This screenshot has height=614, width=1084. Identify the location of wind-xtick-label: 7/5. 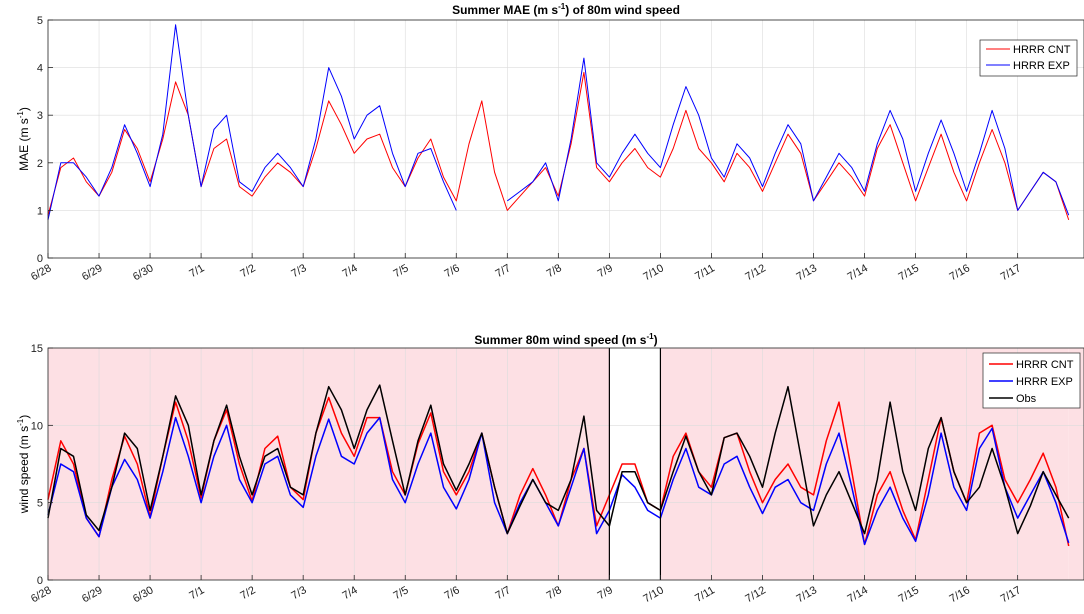
(400, 593).